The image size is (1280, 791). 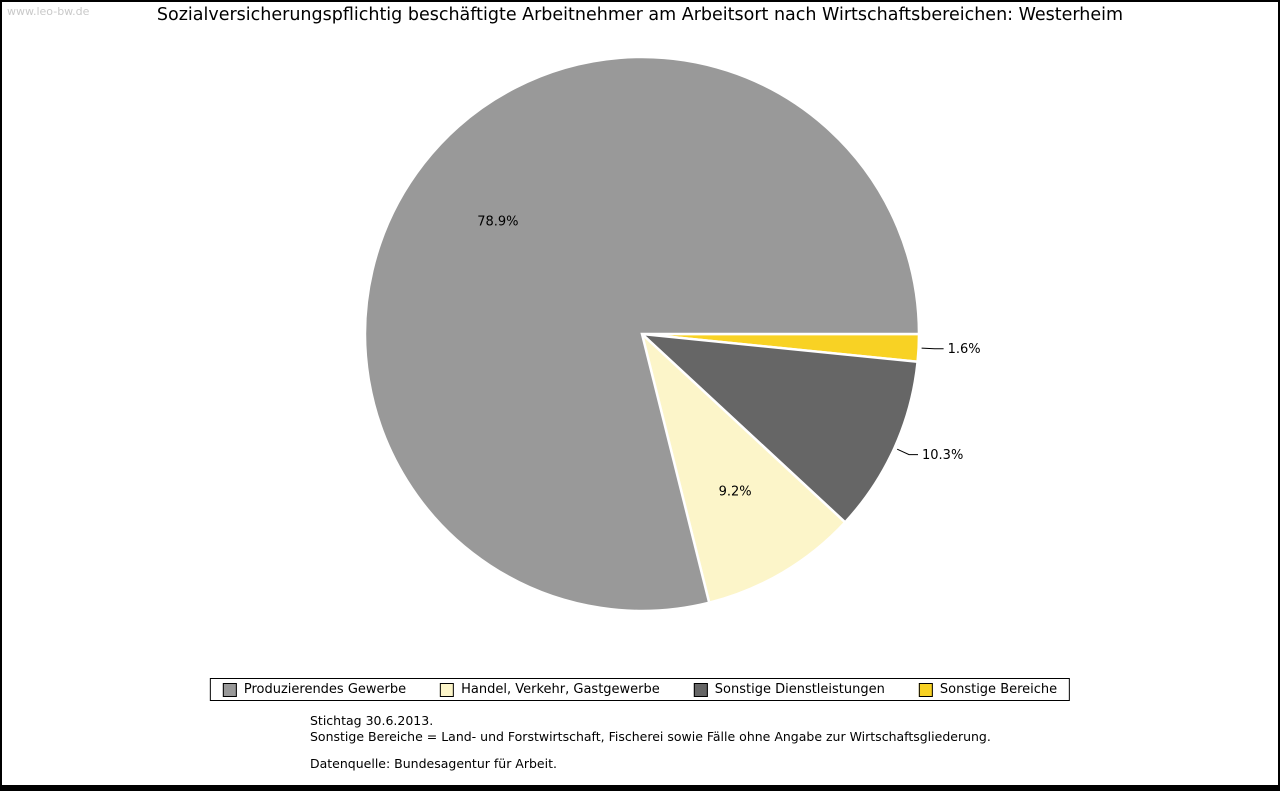 I want to click on legend-item-sonstige-bereiche: Sonstige Bereiche, so click(x=988, y=689).